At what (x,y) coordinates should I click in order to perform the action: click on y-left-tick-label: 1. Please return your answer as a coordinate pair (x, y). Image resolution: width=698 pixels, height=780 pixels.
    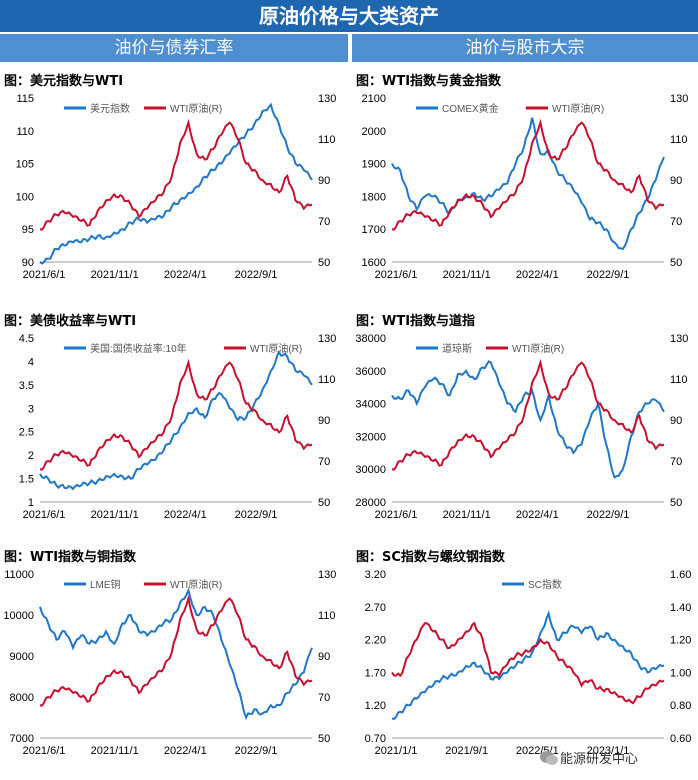
    Looking at the image, I should click on (31, 503).